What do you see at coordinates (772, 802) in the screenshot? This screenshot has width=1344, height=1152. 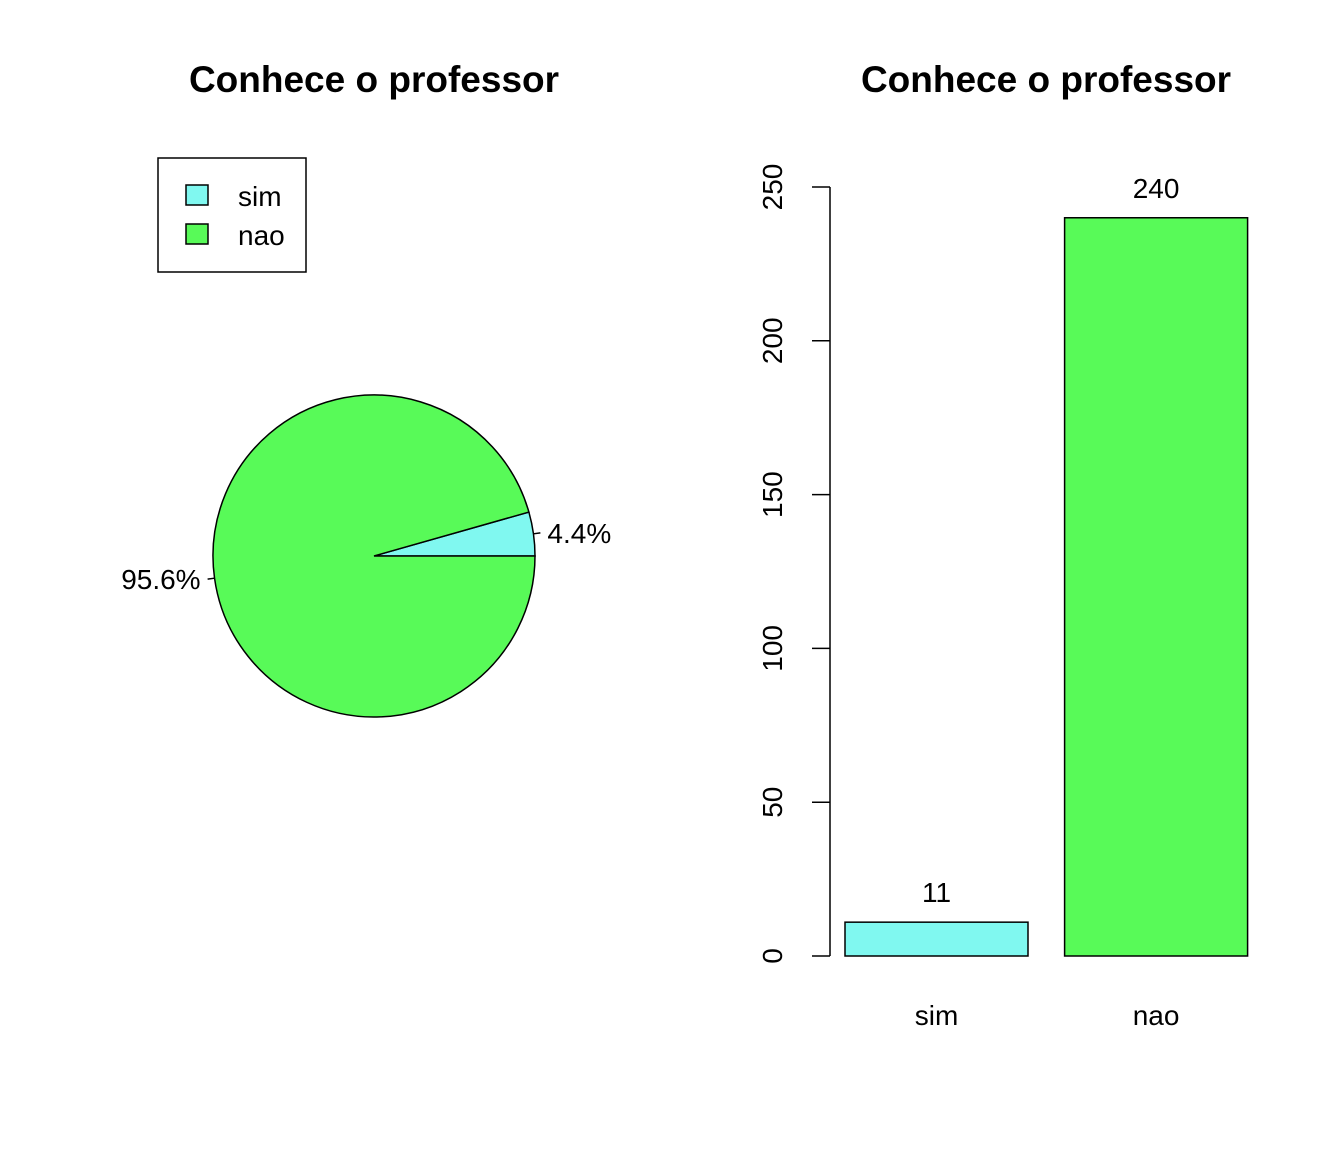 I see `y-tick-label: 50` at bounding box center [772, 802].